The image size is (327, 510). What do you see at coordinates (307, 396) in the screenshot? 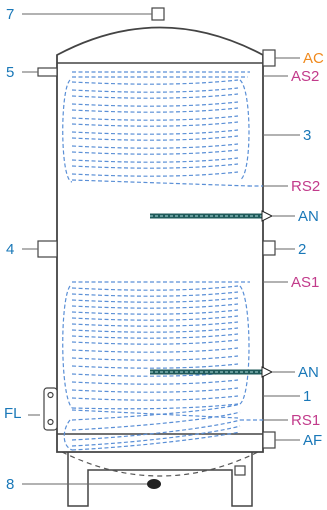
I see `label-1: 1` at bounding box center [307, 396].